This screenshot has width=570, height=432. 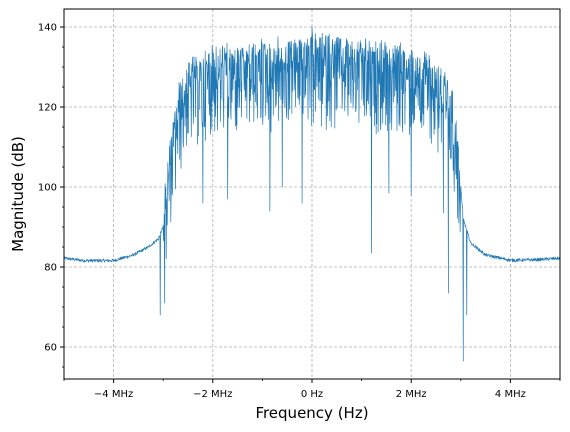 What do you see at coordinates (47, 188) in the screenshot?
I see `y-tick-label: 100` at bounding box center [47, 188].